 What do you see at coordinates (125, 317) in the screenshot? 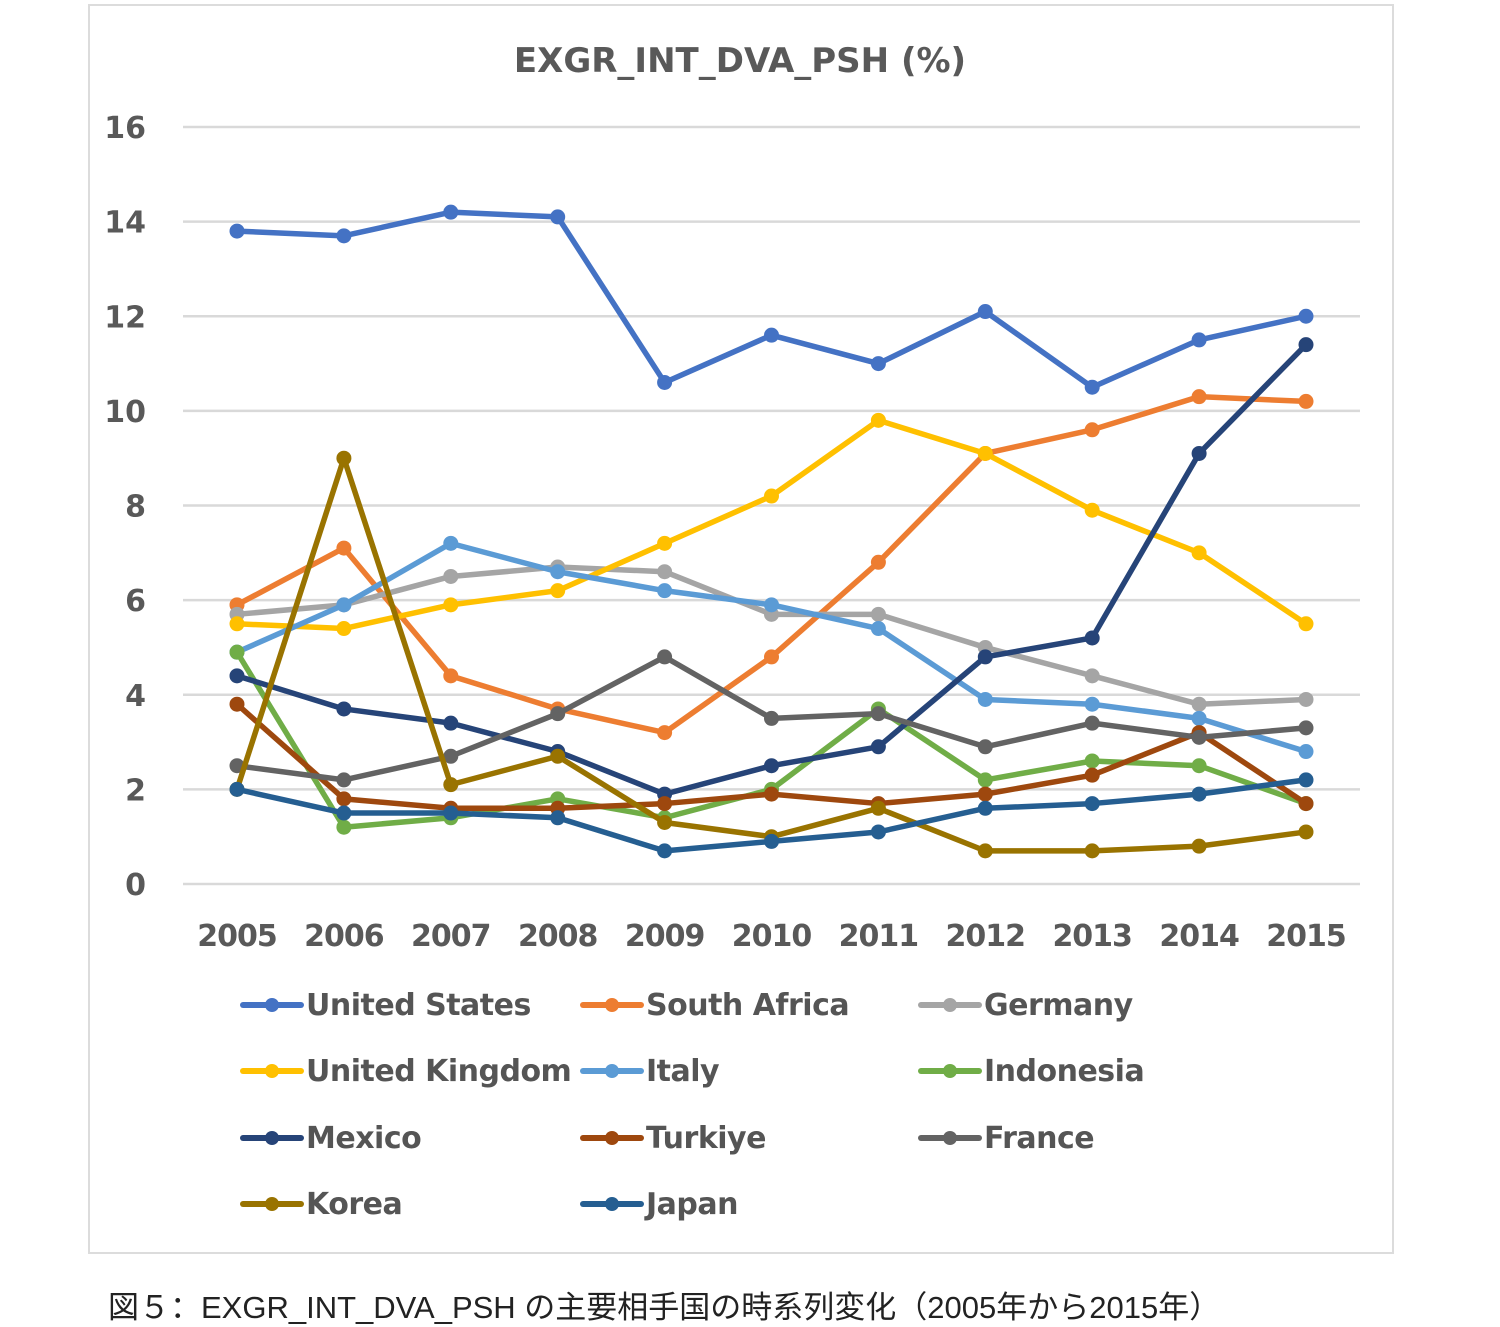
I see `y-tick-label: 12` at bounding box center [125, 317].